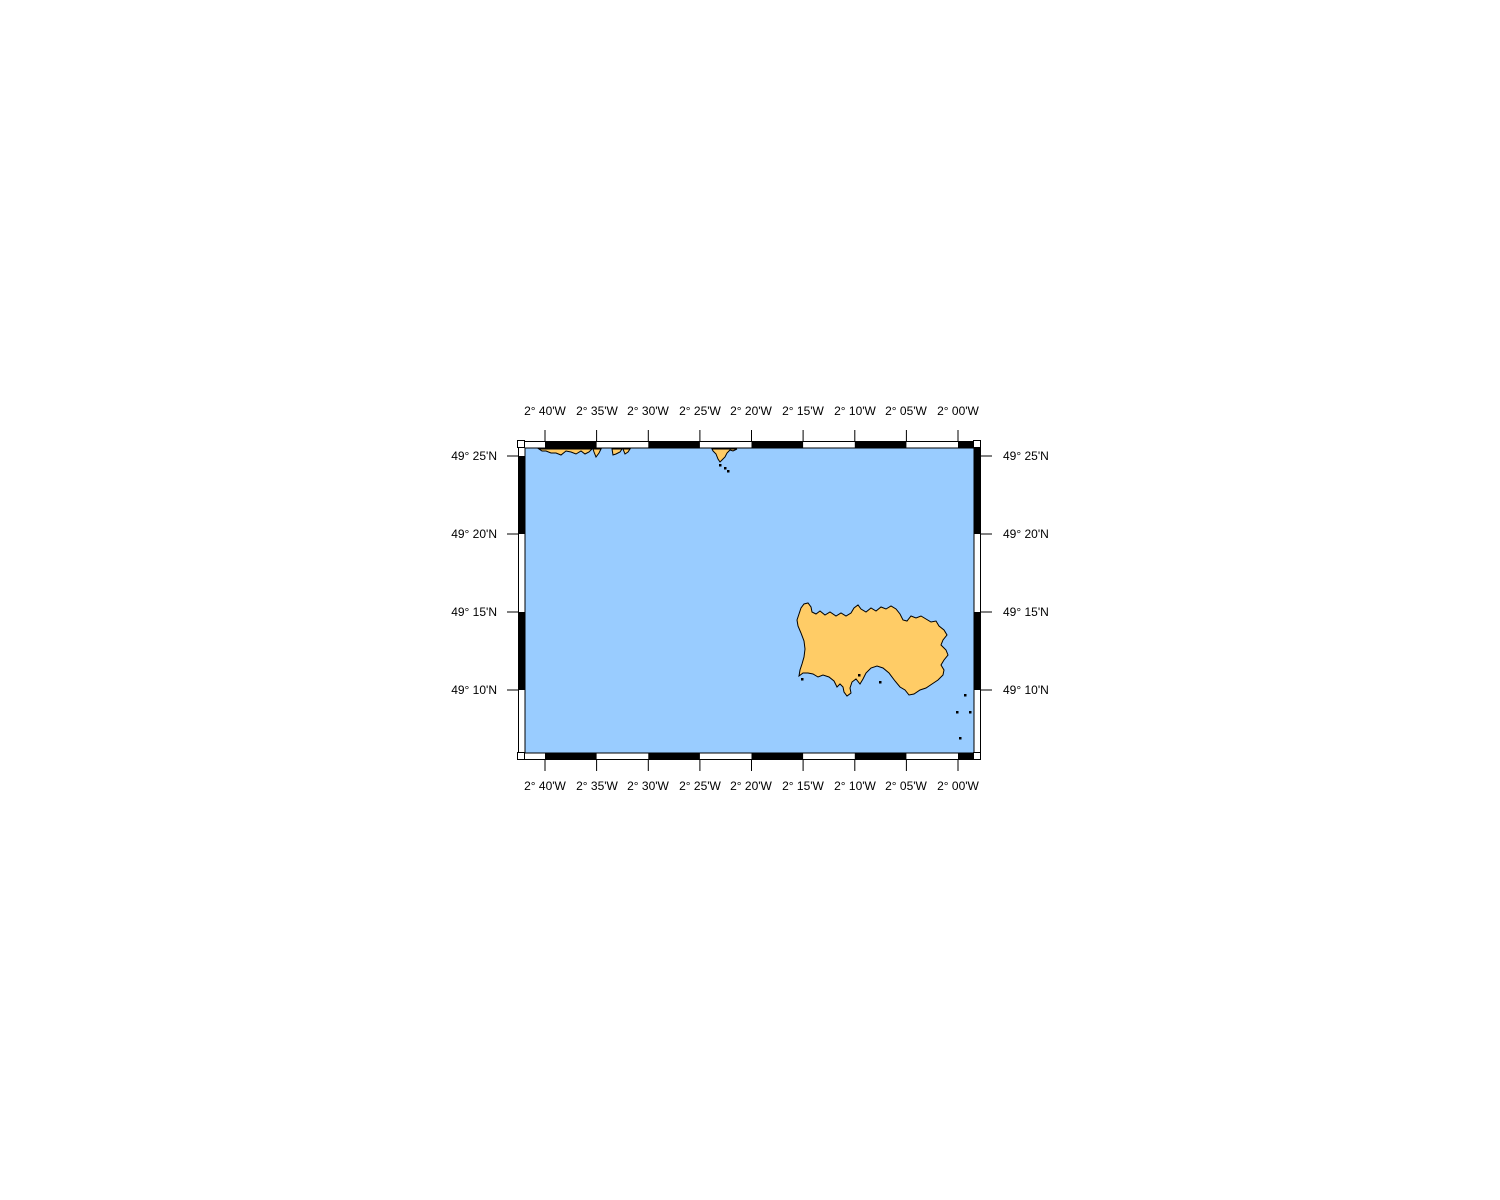 This screenshot has height=1200, width=1500. Describe the element at coordinates (855, 411) in the screenshot. I see `lon-label-top: 2° 10'W` at that location.